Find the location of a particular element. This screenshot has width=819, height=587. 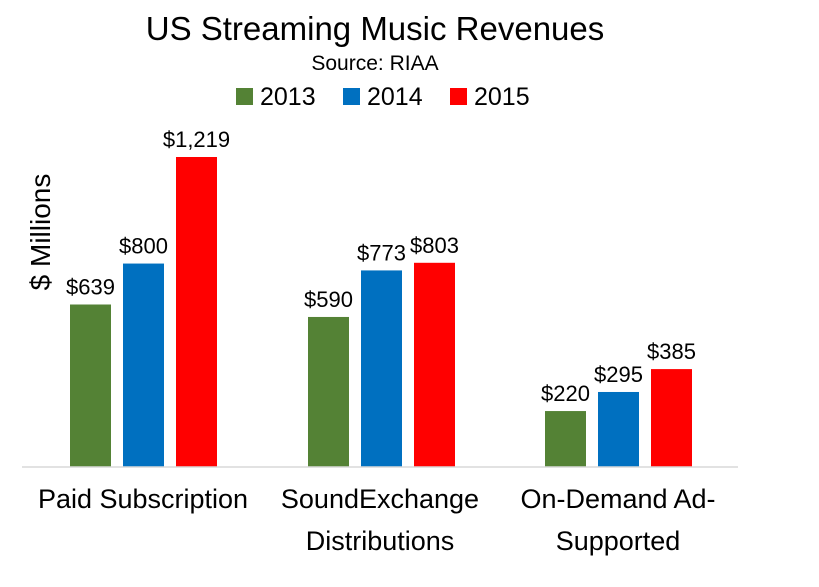

data-label-2013-1: $639 is located at coordinates (90, 286).